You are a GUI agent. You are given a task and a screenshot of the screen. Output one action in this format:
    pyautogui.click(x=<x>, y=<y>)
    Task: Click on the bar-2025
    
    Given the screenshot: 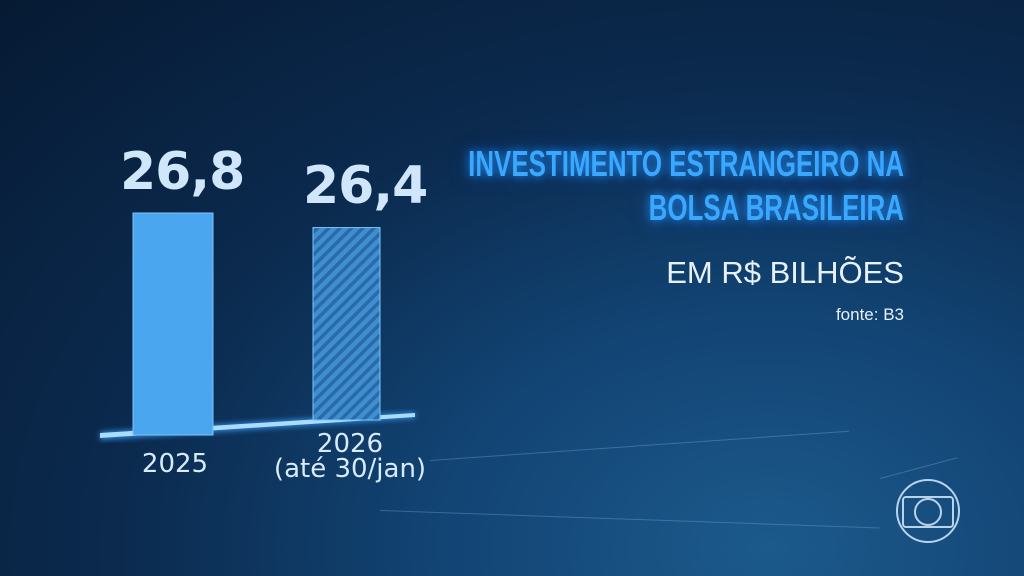 What is the action you would take?
    pyautogui.click(x=173, y=324)
    